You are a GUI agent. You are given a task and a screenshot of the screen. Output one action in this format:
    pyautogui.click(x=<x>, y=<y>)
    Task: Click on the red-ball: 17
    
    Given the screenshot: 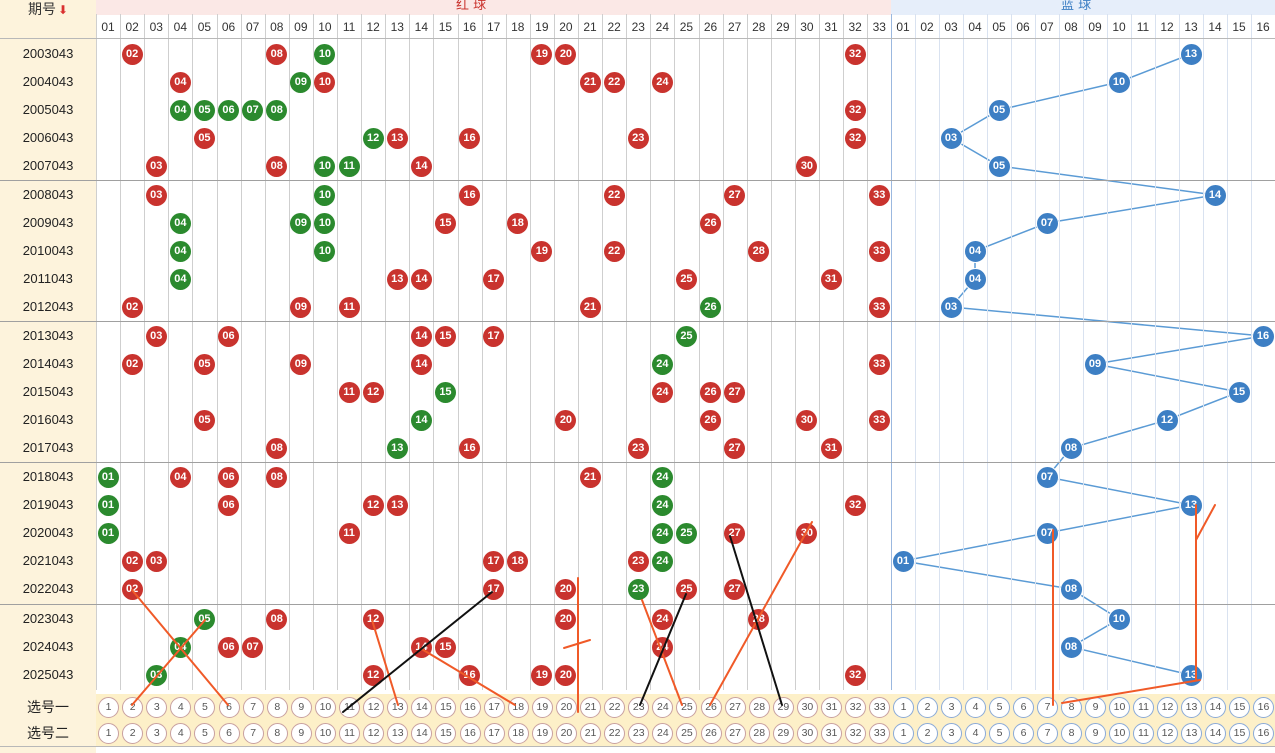 What is the action you would take?
    pyautogui.click(x=494, y=336)
    